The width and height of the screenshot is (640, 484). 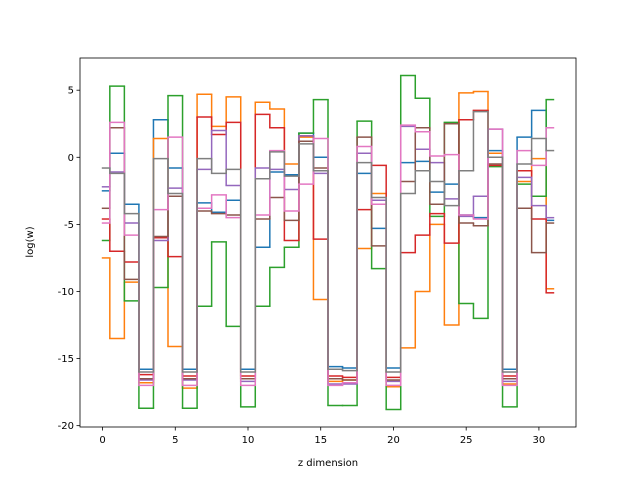 I want to click on x-tick-label: 15, so click(x=320, y=440).